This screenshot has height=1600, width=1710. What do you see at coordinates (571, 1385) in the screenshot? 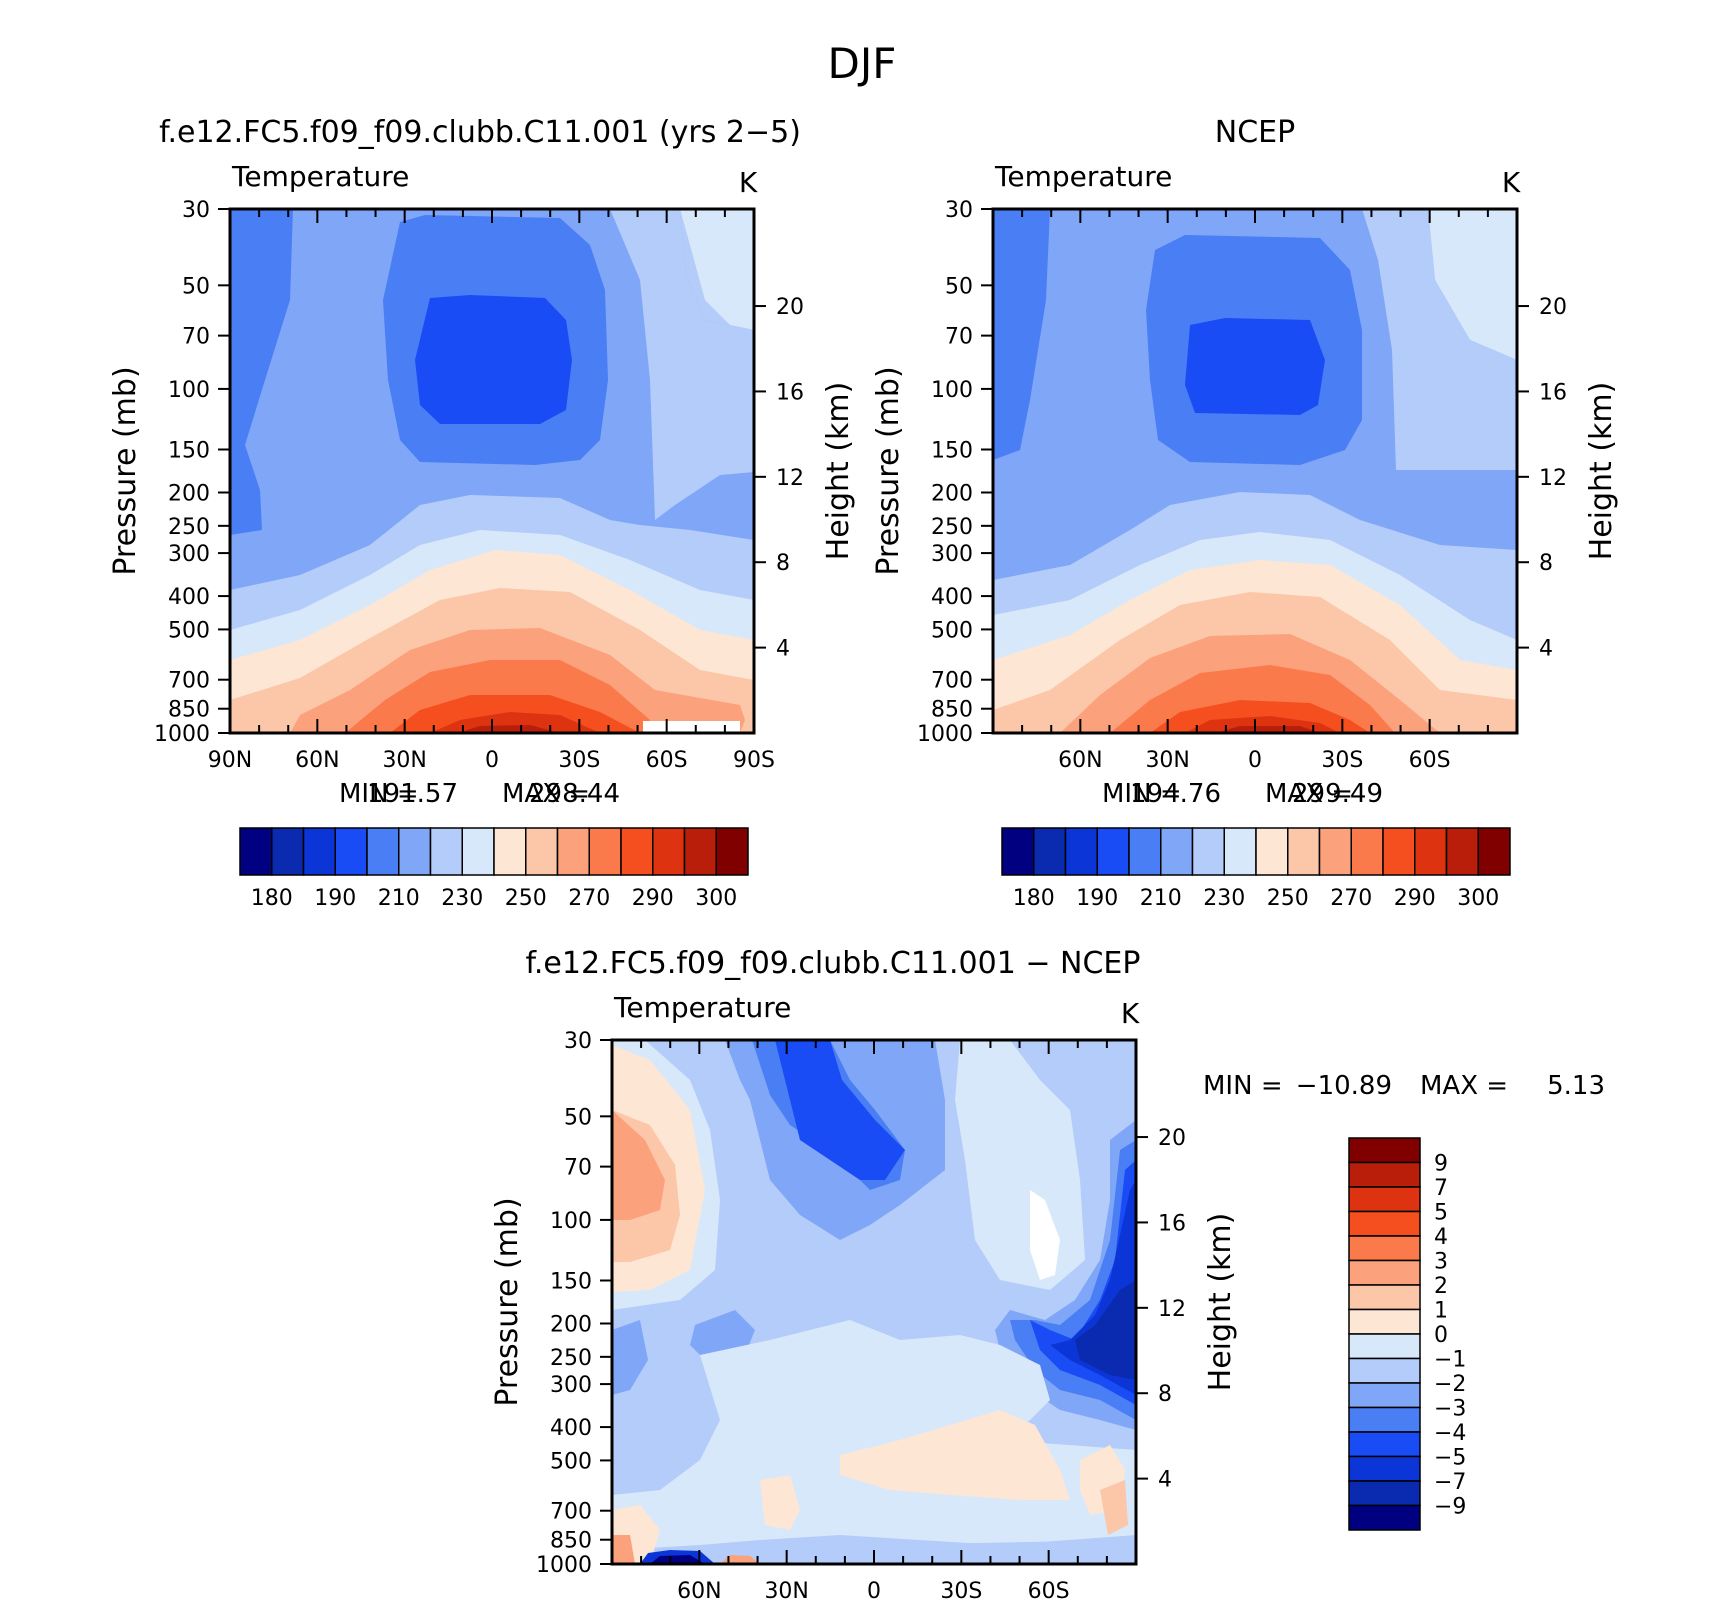
I see `panel-difference-ytick-label: 300` at bounding box center [571, 1385].